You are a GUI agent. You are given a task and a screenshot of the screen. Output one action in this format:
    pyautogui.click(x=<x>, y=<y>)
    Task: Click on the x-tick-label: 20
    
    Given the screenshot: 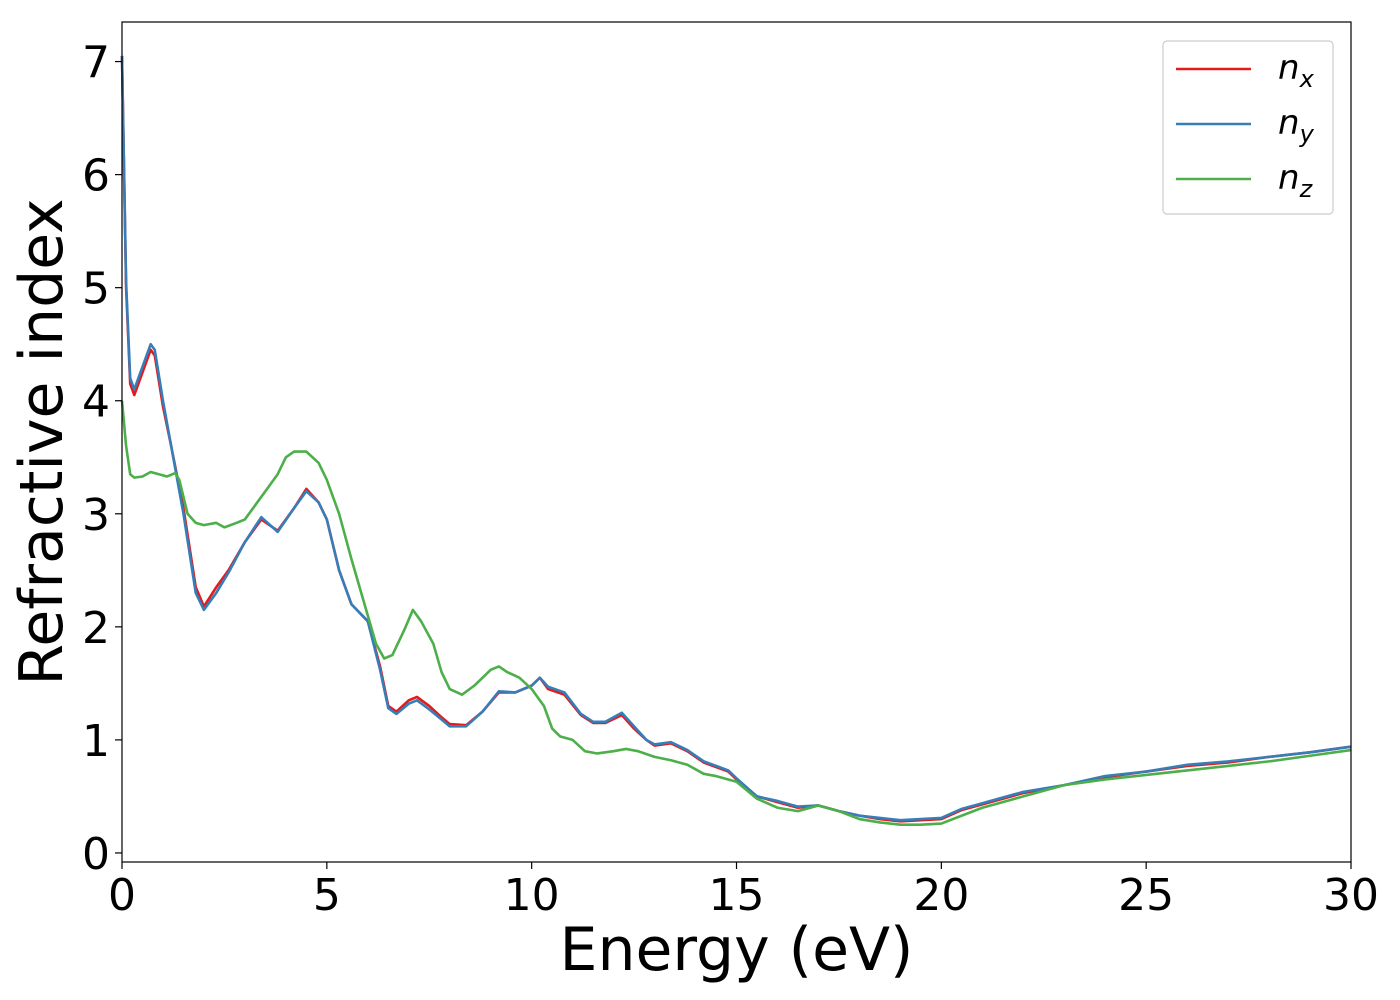 What is the action you would take?
    pyautogui.click(x=941, y=895)
    